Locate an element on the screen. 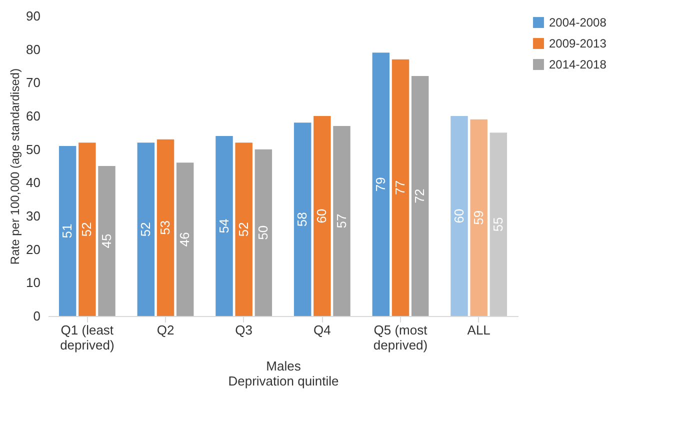 The height and width of the screenshot is (434, 687). y-tick-label: 50 is located at coordinates (33, 149).